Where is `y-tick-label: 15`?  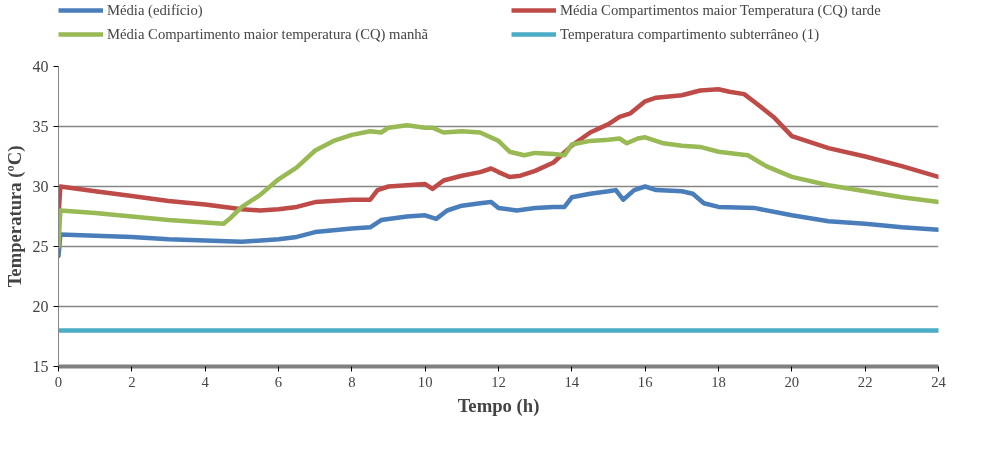 y-tick-label: 15 is located at coordinates (40, 366).